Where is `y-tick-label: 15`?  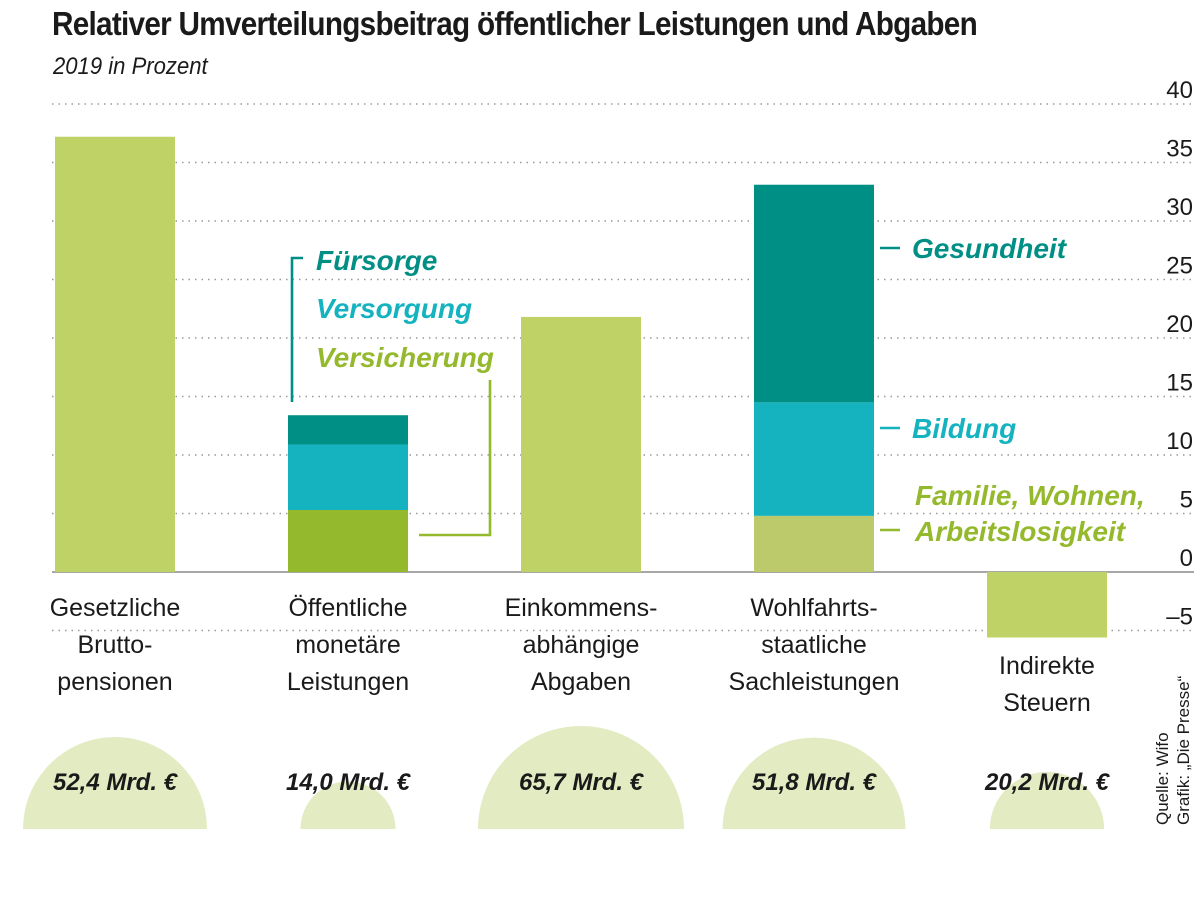
y-tick-label: 15 is located at coordinates (1179, 383).